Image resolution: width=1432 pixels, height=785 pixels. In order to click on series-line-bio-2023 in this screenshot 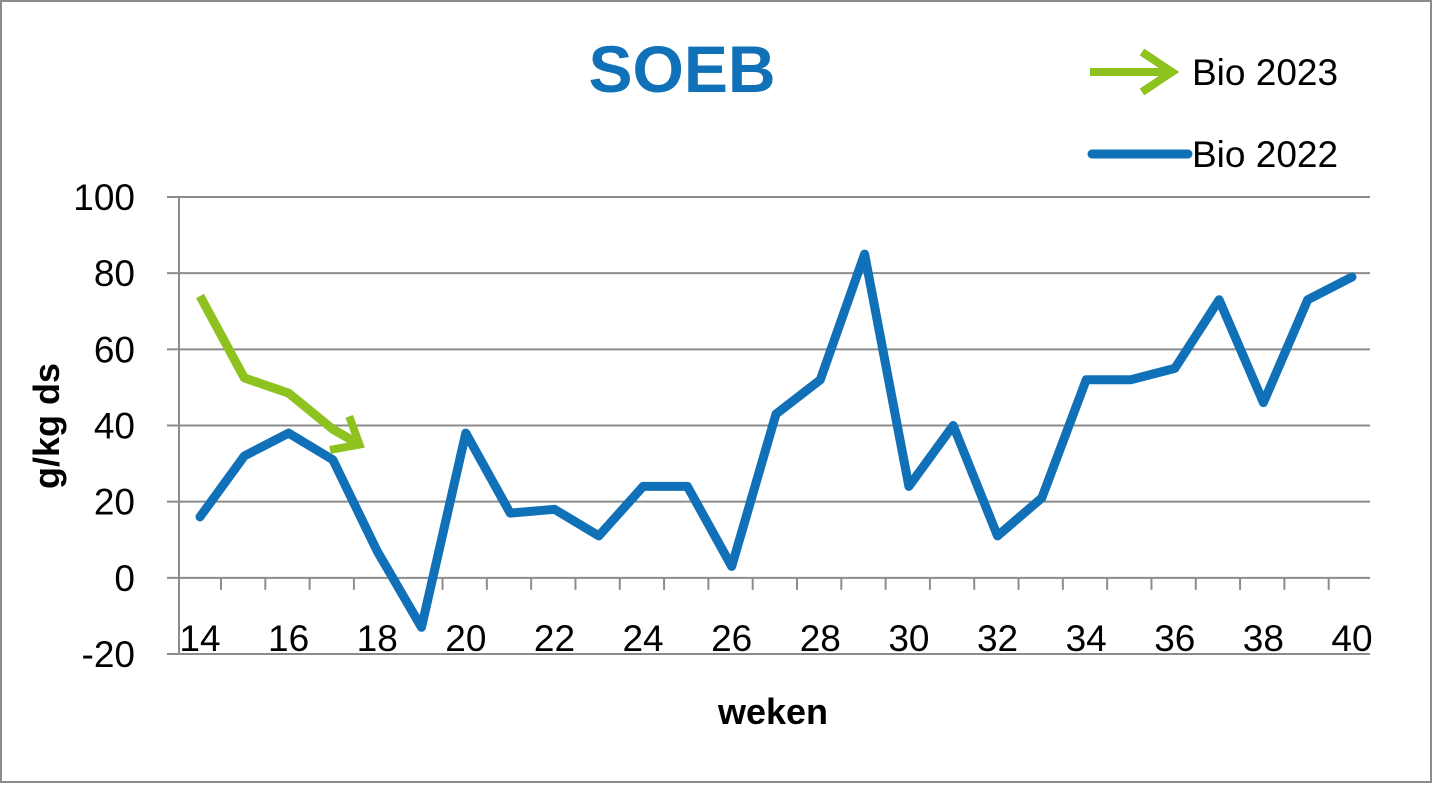, I will do `click(279, 371)`.